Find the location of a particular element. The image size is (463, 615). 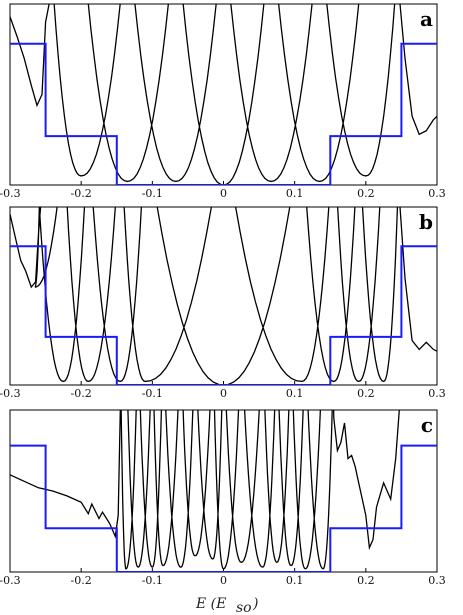

x-axis-label: E (E so ) is located at coordinates (226, 605).